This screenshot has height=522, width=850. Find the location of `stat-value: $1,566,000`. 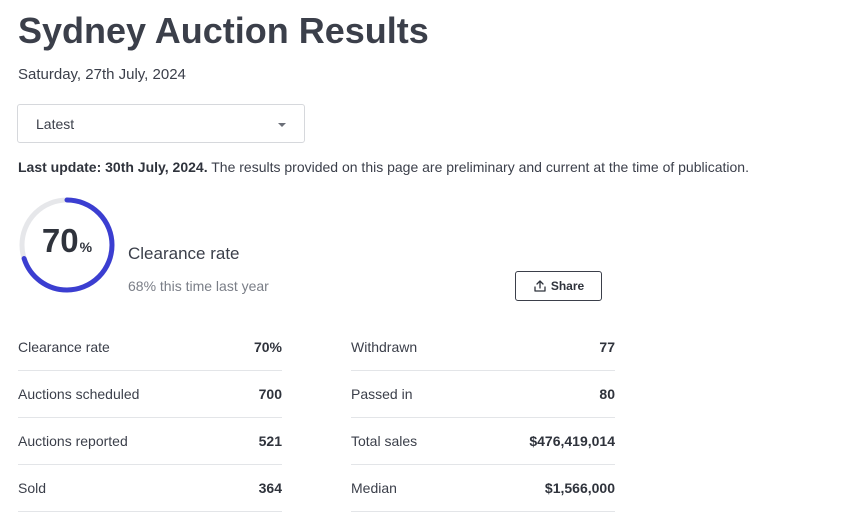

stat-value: $1,566,000 is located at coordinates (579, 488).